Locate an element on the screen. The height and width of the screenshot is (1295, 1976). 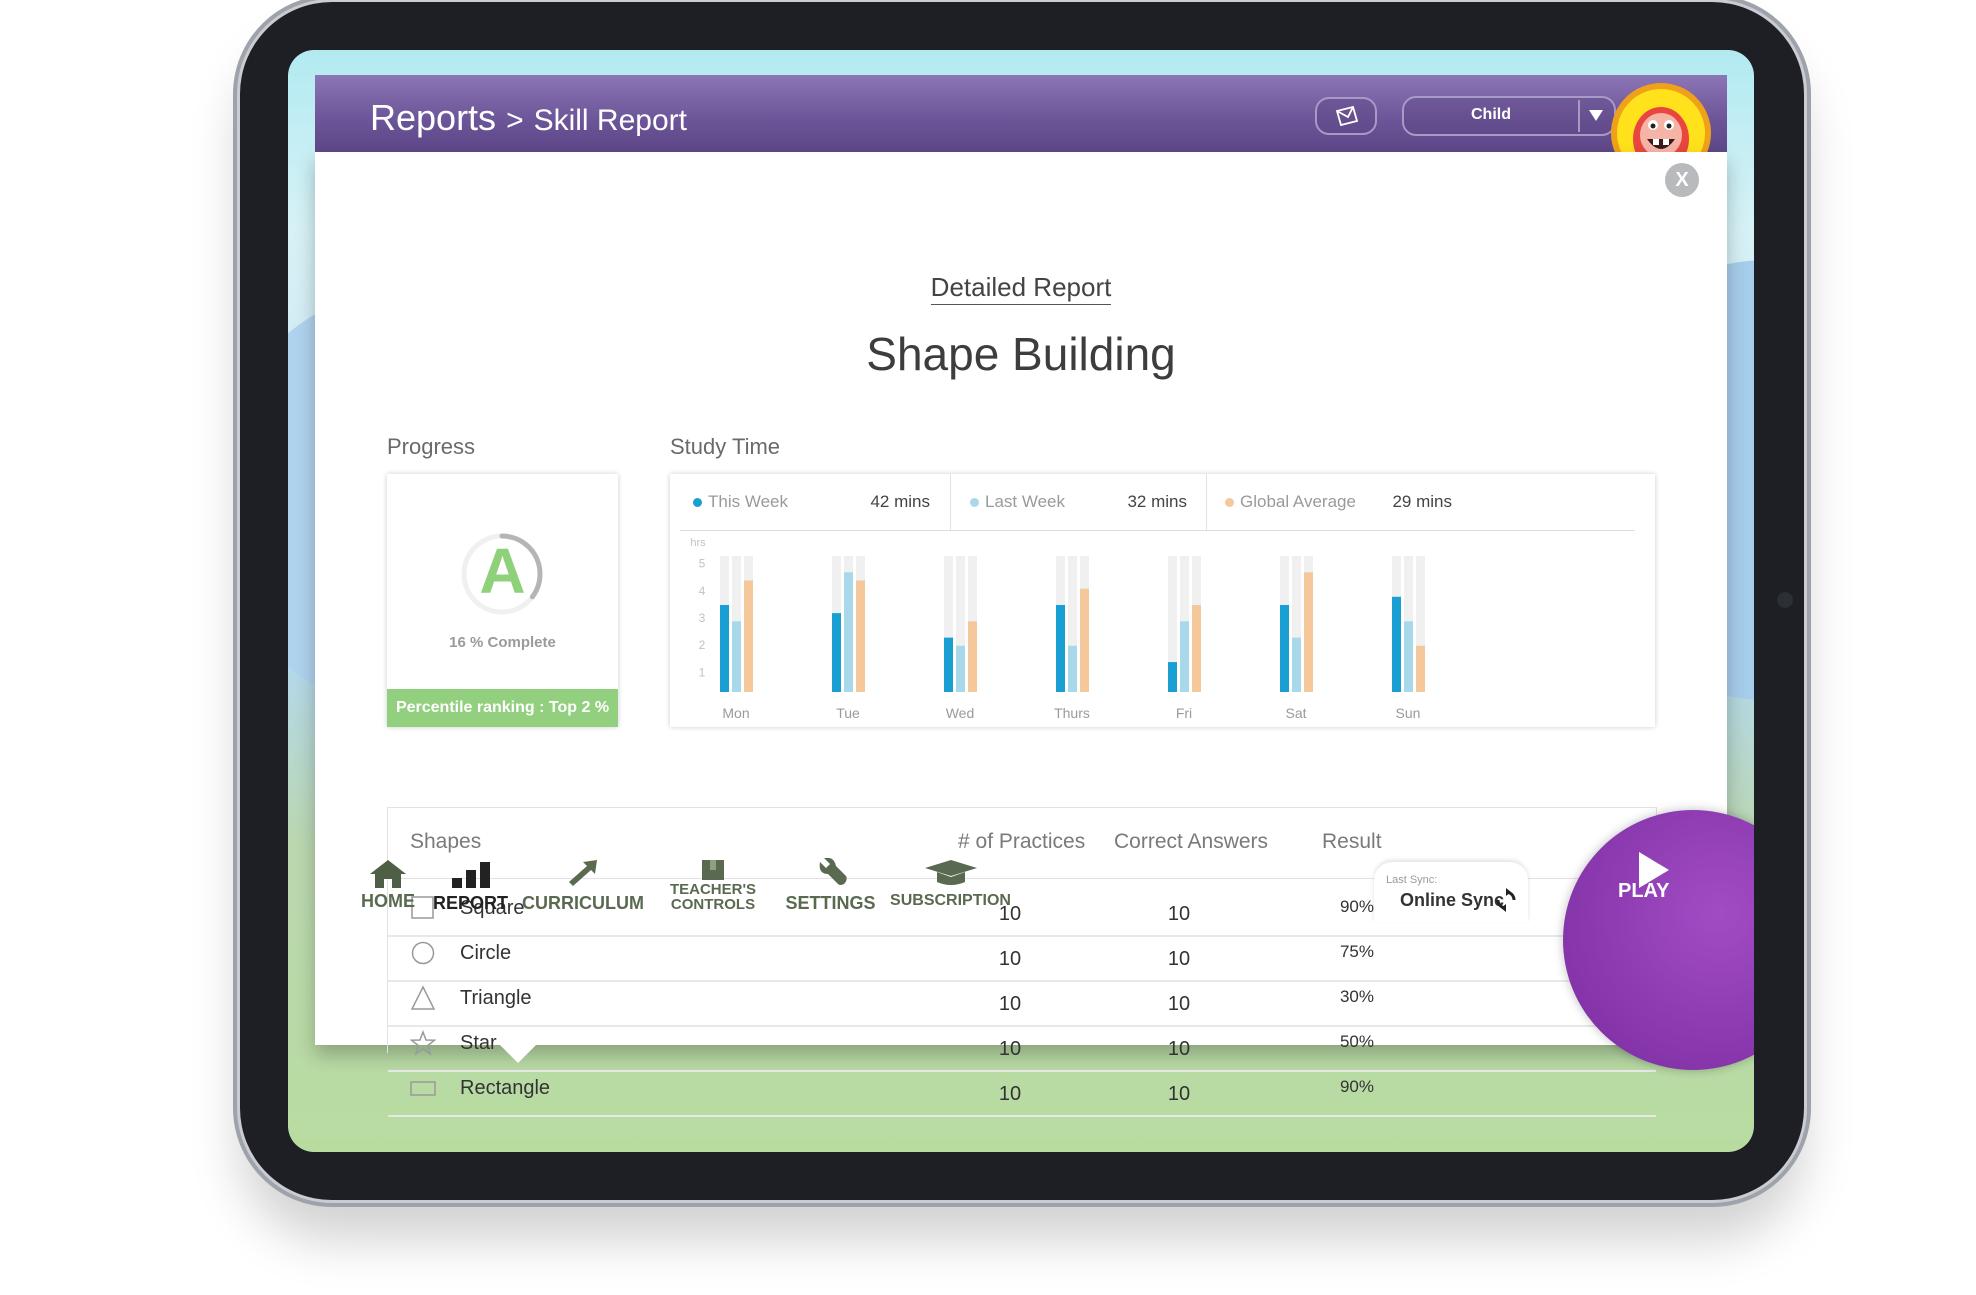
x-tick-label: Wed is located at coordinates (960, 713).